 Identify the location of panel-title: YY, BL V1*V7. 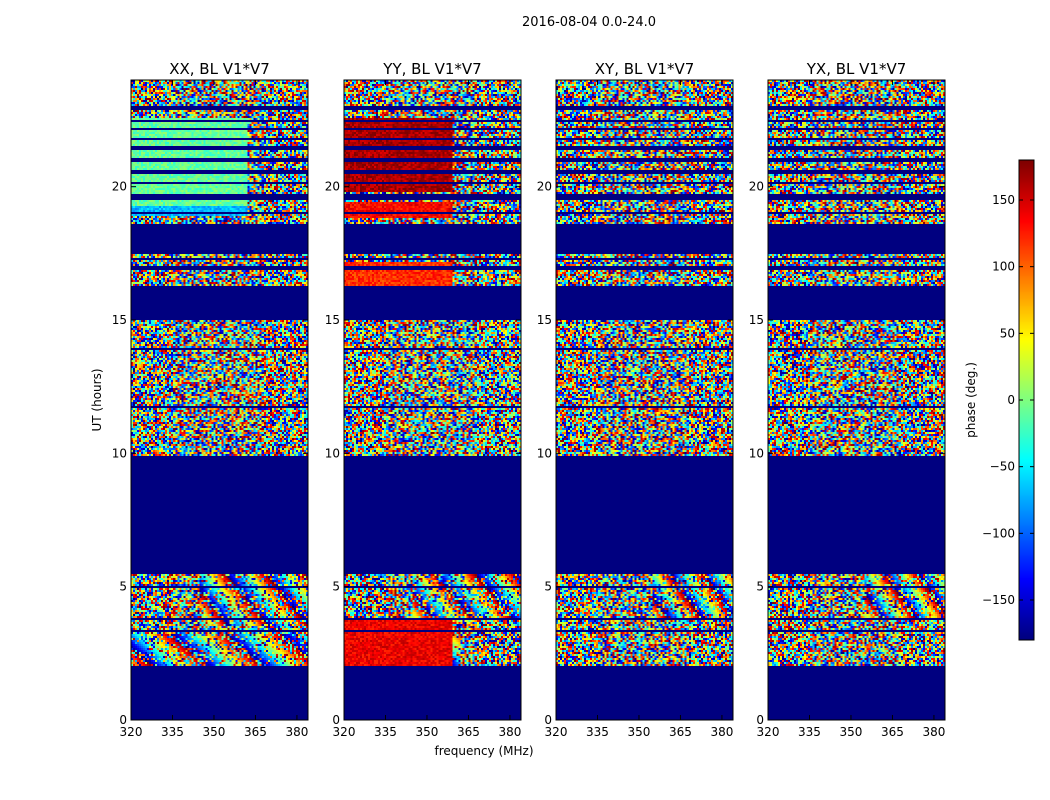
(431, 69).